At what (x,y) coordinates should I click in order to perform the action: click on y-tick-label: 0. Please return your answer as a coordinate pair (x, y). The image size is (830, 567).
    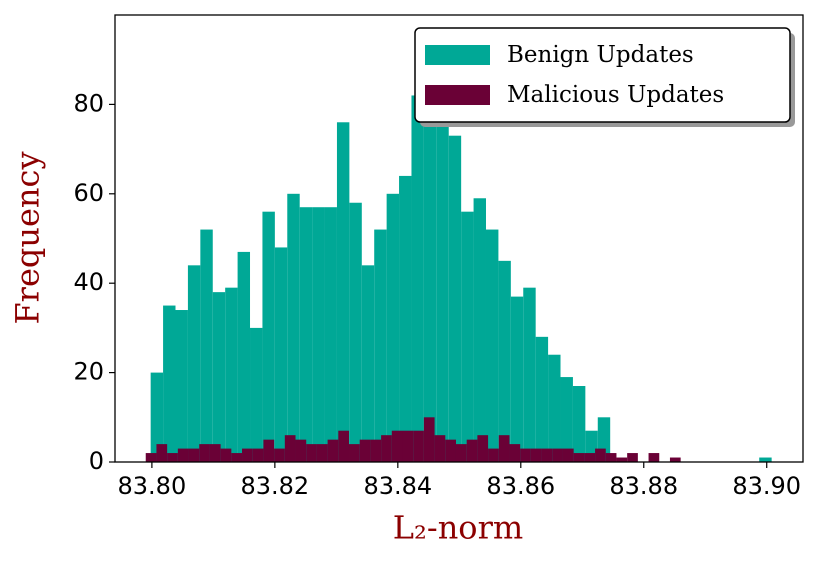
    Looking at the image, I should click on (96, 461).